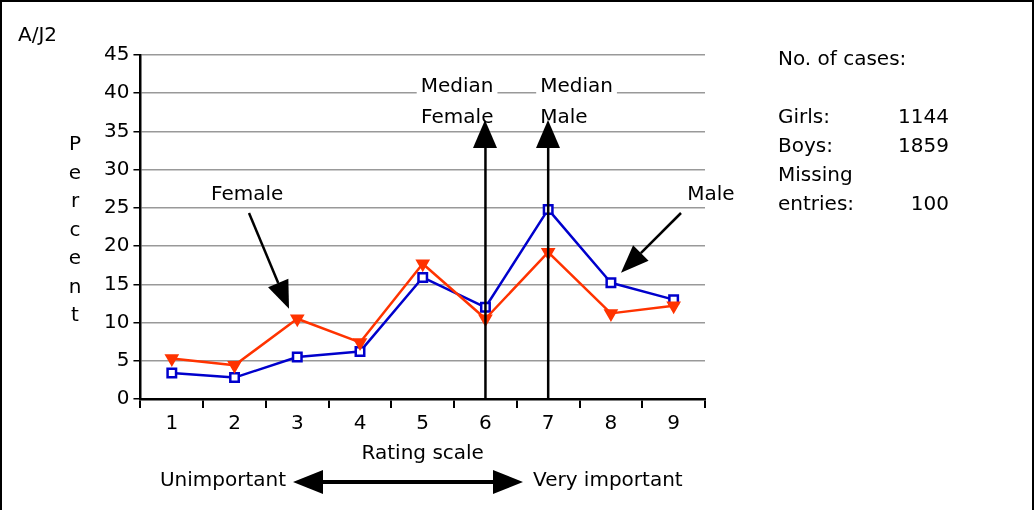 This screenshot has width=1034, height=510. Describe the element at coordinates (117, 244) in the screenshot. I see `y-tick-label: 20` at that location.